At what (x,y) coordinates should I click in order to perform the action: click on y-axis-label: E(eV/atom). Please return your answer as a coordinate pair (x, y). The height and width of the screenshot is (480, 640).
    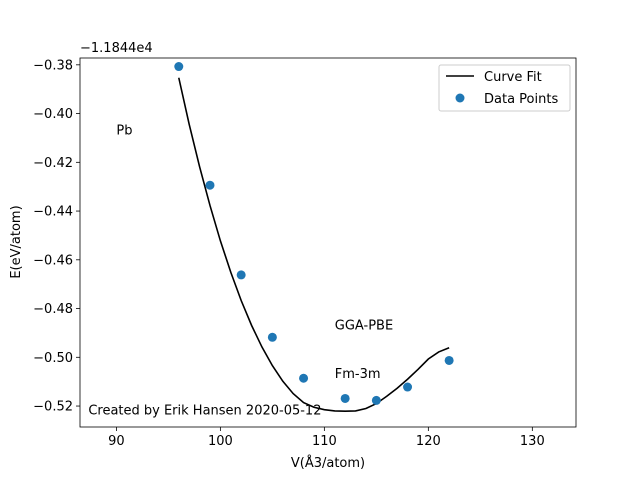
    Looking at the image, I should click on (16, 241).